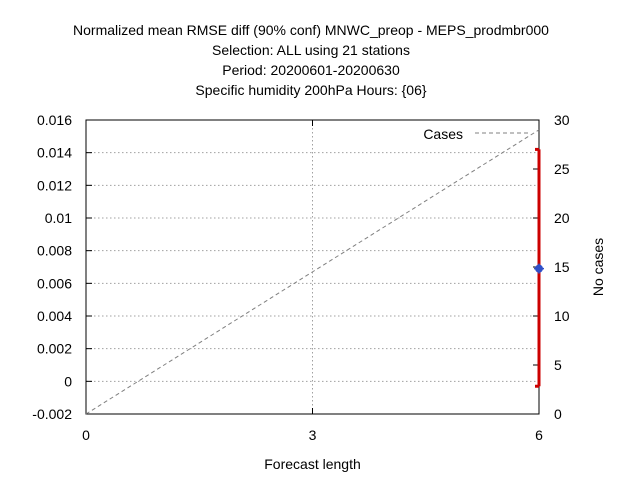 This screenshot has height=480, width=640. Describe the element at coordinates (539, 268) in the screenshot. I see `data-point` at that location.